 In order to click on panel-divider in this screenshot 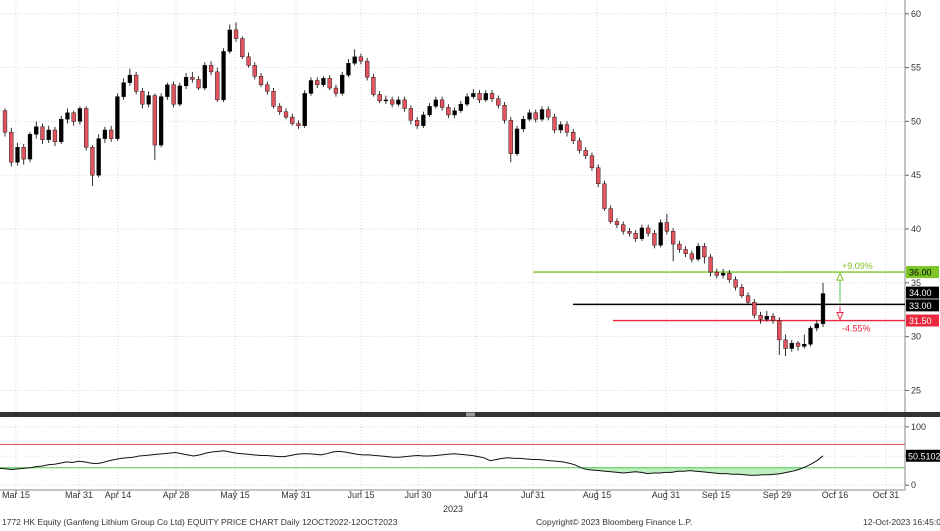, I will do `click(470, 414)`.